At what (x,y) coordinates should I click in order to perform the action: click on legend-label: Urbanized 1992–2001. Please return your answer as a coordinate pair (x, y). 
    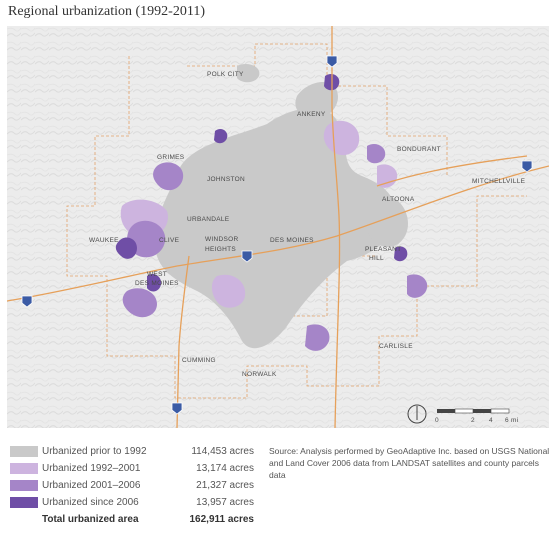
    Looking at the image, I should click on (91, 468).